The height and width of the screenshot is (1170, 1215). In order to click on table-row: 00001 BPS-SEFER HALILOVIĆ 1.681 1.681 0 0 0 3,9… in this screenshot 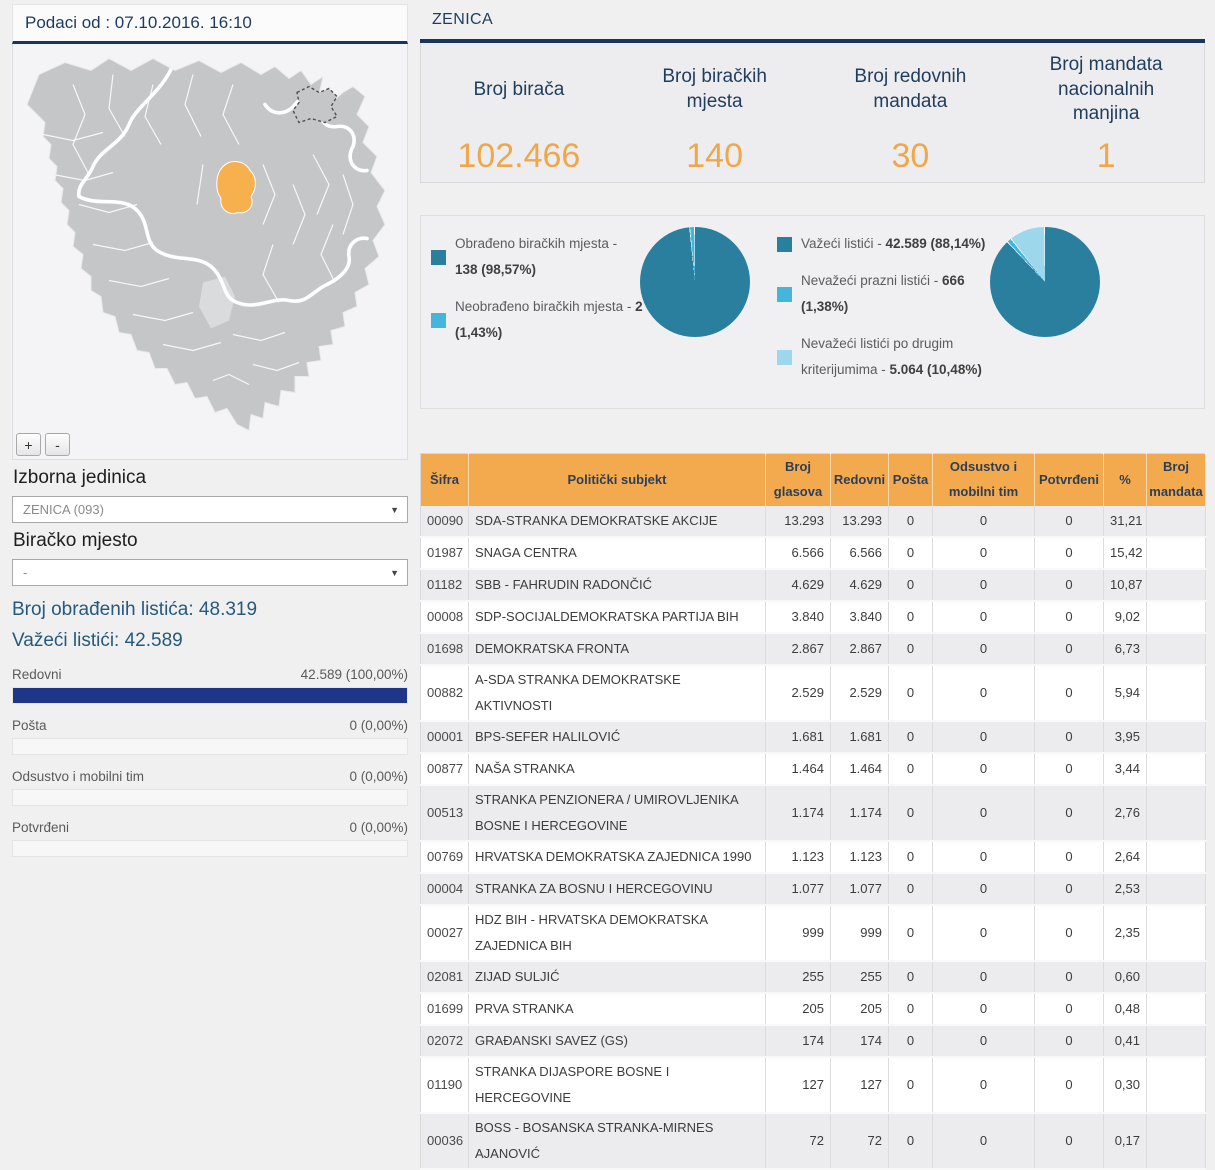, I will do `click(813, 737)`.